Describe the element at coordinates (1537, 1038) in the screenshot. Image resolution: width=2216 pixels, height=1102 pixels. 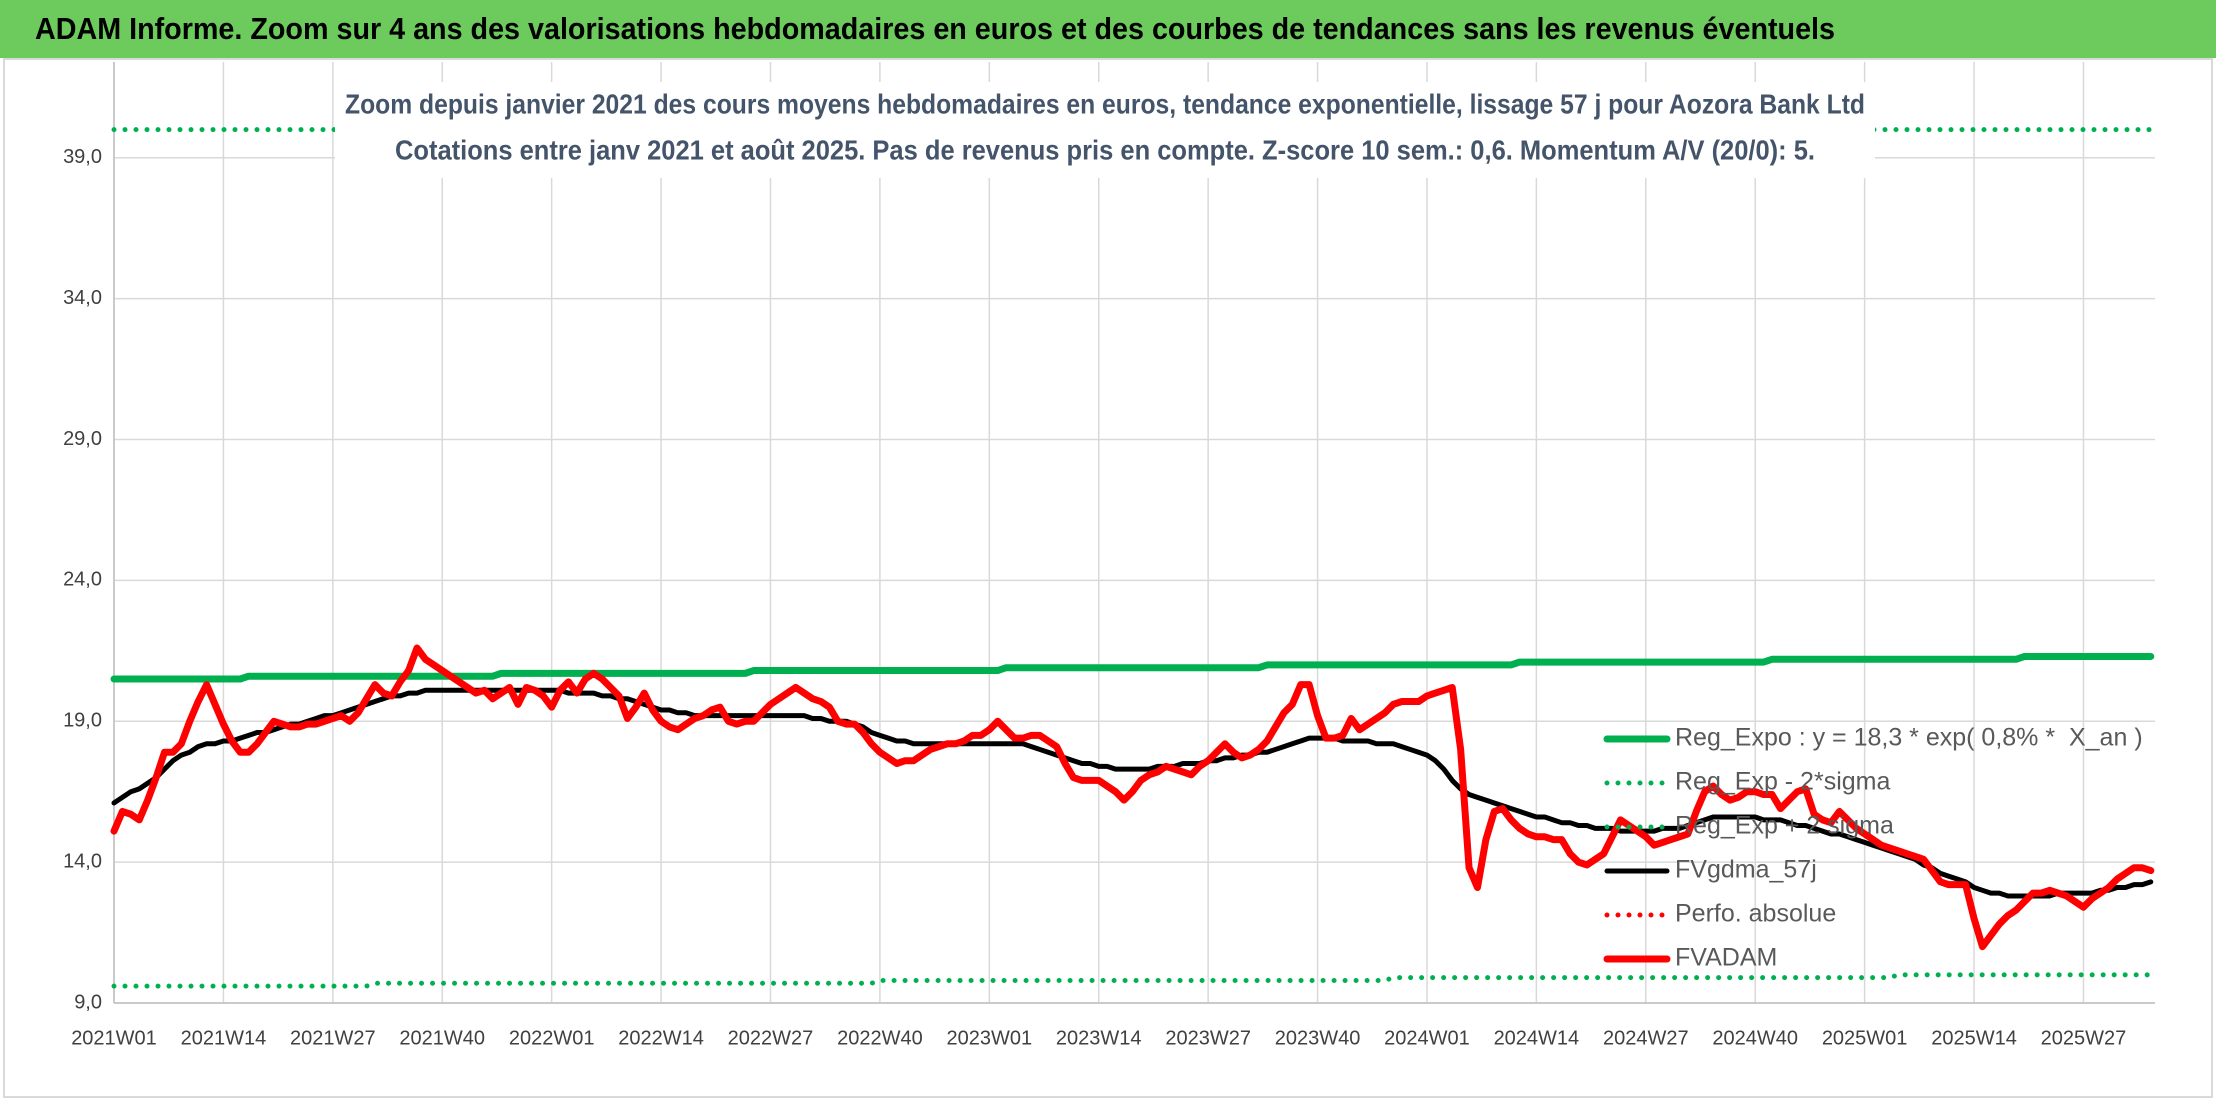
I see `x-tick-label: 2024W14` at that location.